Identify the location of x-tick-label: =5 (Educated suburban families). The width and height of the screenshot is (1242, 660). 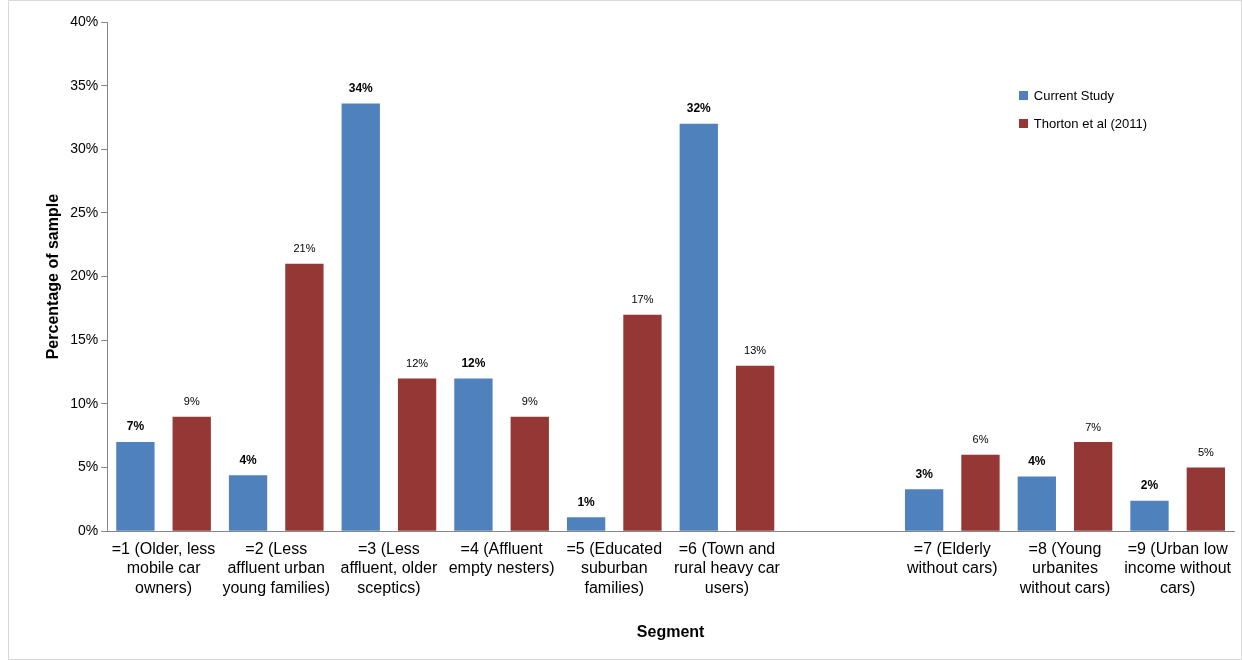
(614, 568).